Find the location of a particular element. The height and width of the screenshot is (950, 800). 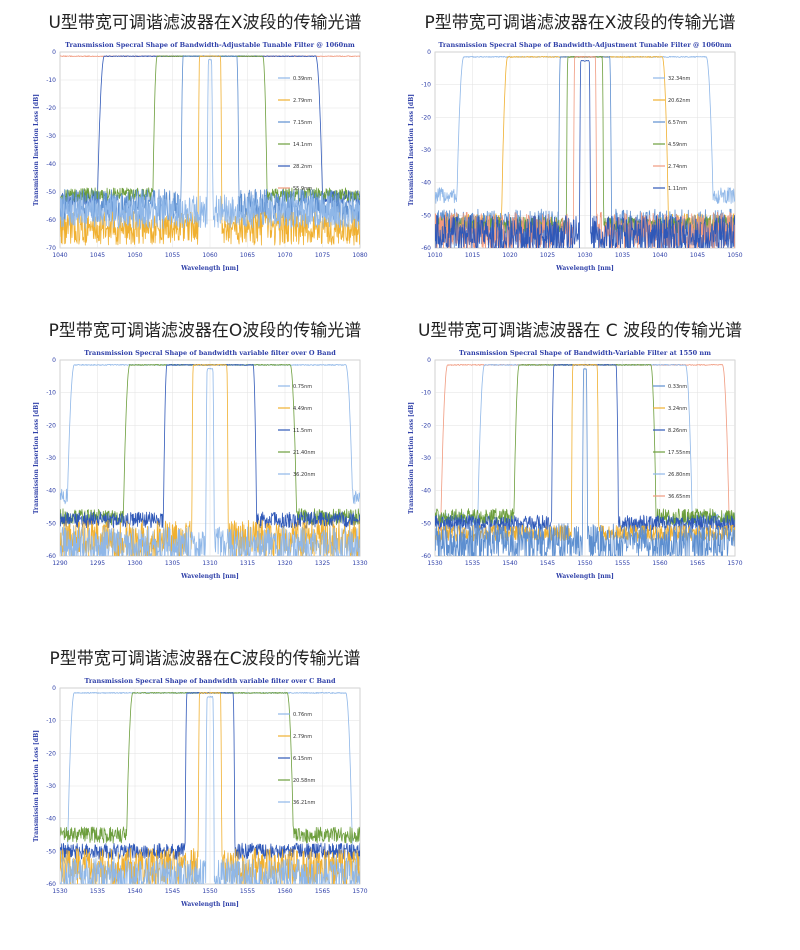

legend-label: 26.80nm is located at coordinates (679, 475).